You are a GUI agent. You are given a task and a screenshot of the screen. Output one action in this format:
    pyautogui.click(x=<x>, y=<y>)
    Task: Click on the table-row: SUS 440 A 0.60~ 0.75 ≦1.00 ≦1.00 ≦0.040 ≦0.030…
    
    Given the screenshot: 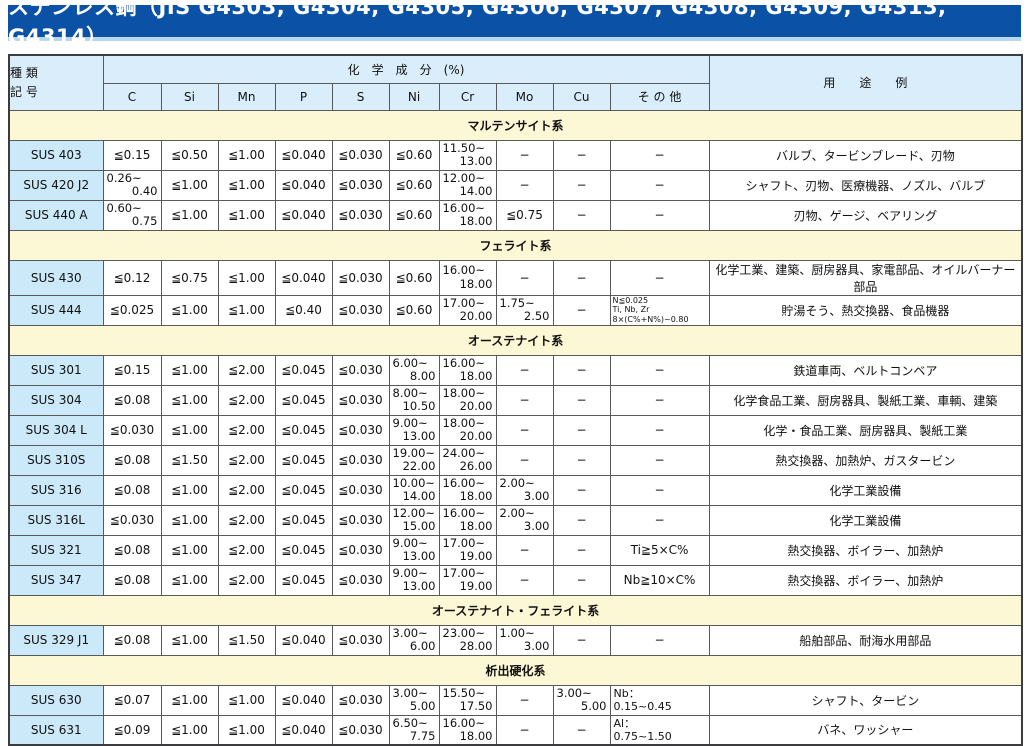 What is the action you would take?
    pyautogui.click(x=515, y=215)
    